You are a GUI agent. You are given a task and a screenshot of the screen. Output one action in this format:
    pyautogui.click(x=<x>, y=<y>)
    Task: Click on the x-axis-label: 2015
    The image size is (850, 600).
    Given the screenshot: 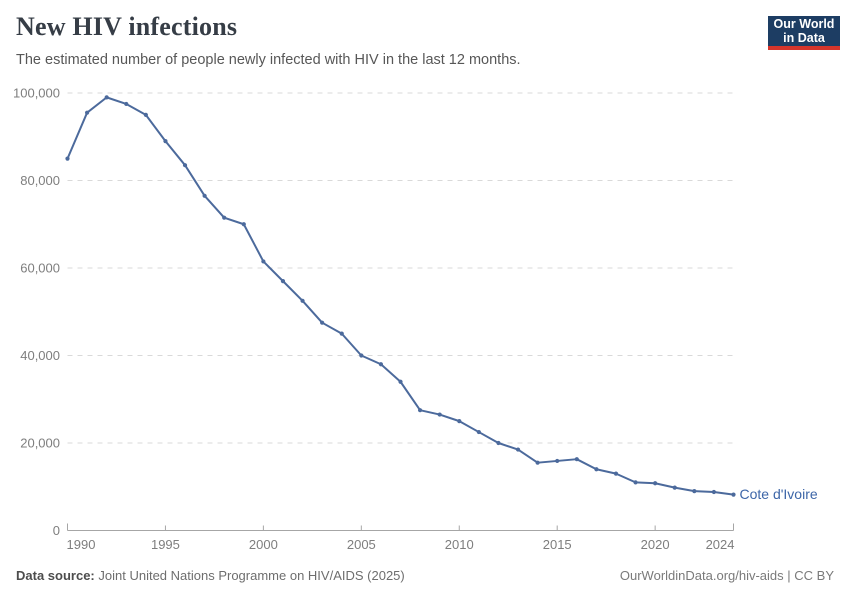 What is the action you would take?
    pyautogui.click(x=557, y=544)
    